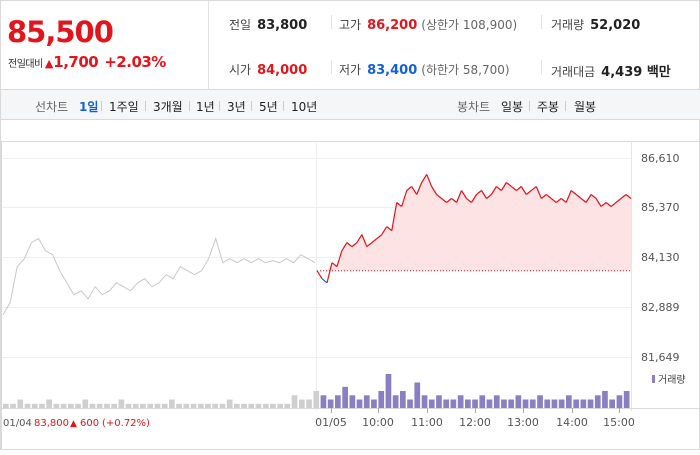 This screenshot has height=455, width=700. Describe the element at coordinates (282, 70) in the screenshot. I see `open-value: 84,000` at that location.